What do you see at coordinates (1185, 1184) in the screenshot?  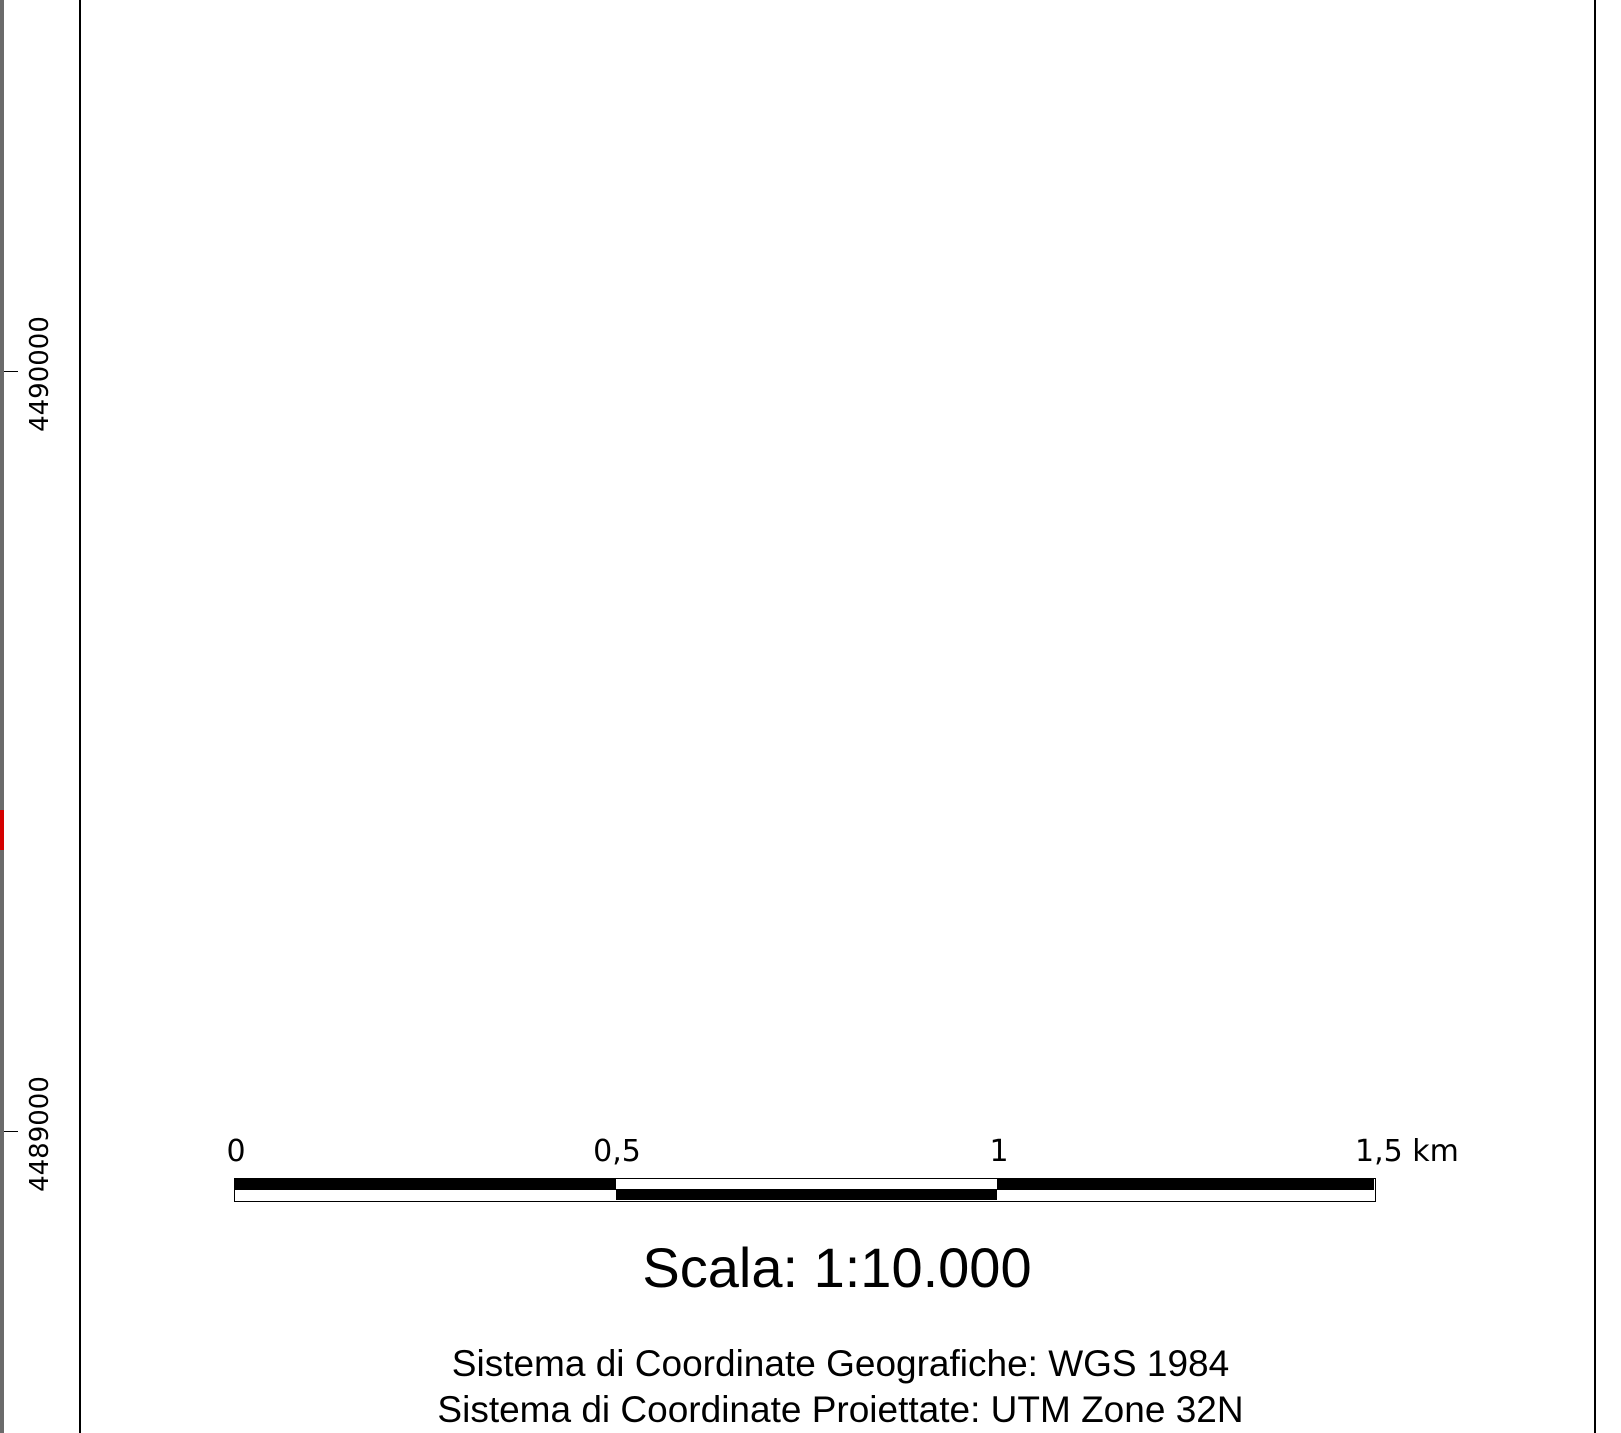 I see `scalebar-segment-3-top` at bounding box center [1185, 1184].